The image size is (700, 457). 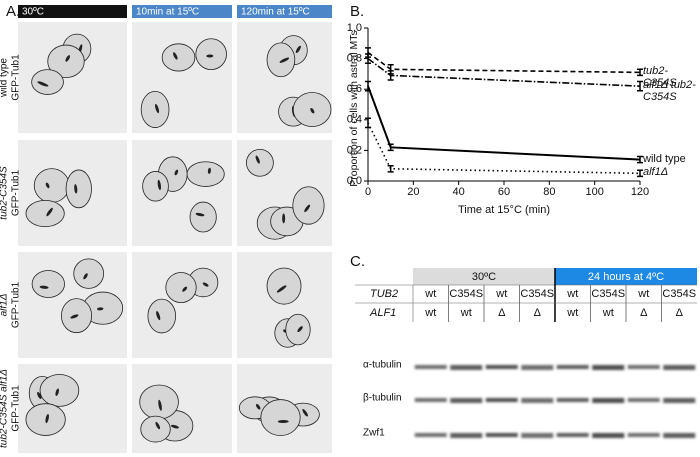 What do you see at coordinates (167, 12) in the screenshot?
I see `column-header: 10min at 15ºC` at bounding box center [167, 12].